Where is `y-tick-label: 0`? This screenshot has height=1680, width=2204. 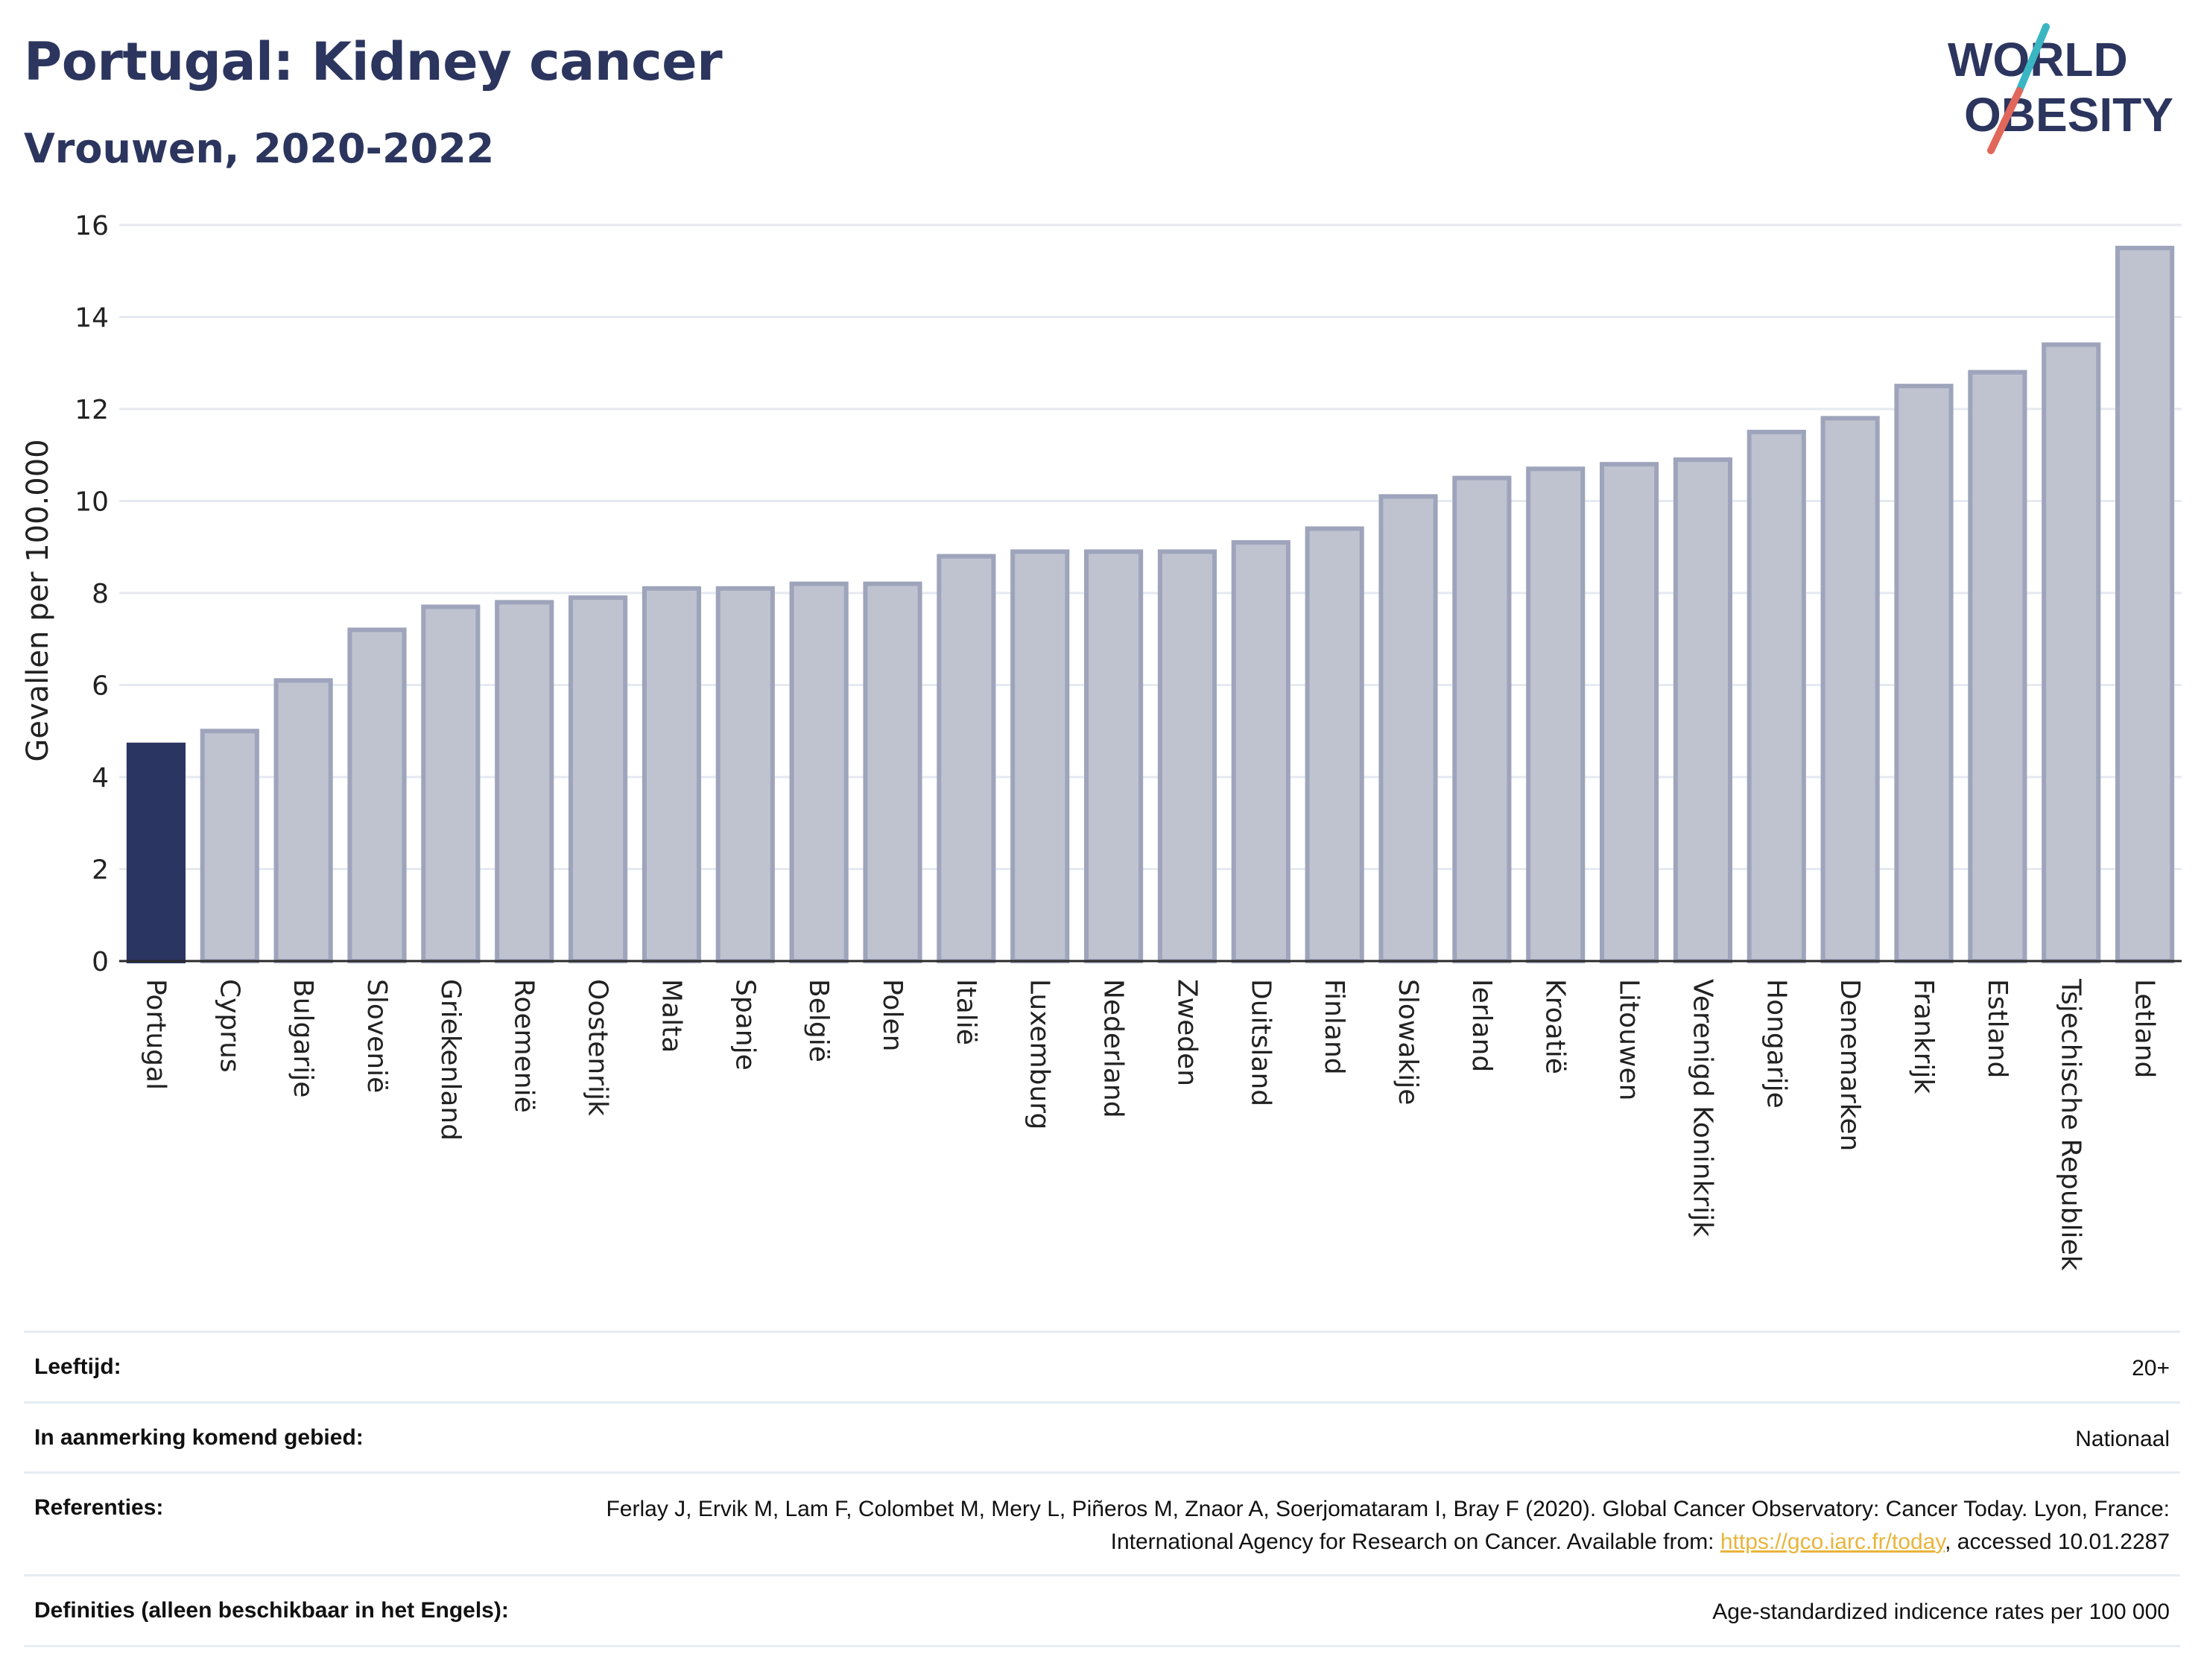
y-tick-label: 0 is located at coordinates (100, 962).